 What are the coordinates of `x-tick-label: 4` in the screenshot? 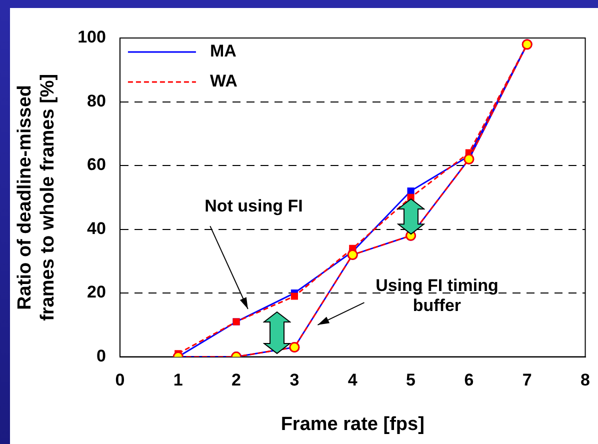 It's located at (353, 380).